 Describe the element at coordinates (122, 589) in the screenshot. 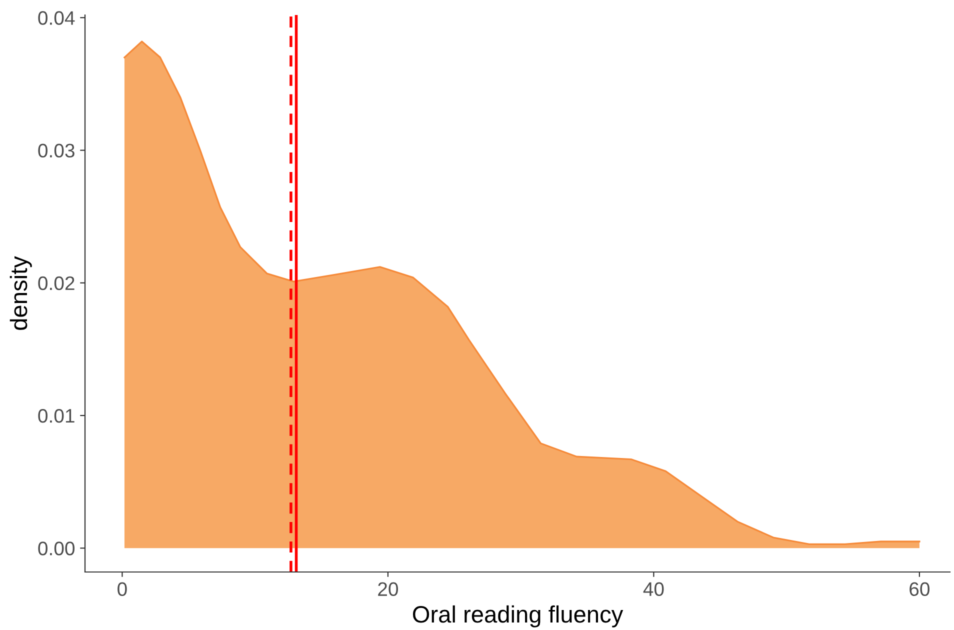

I see `x-tick-label: 0` at that location.